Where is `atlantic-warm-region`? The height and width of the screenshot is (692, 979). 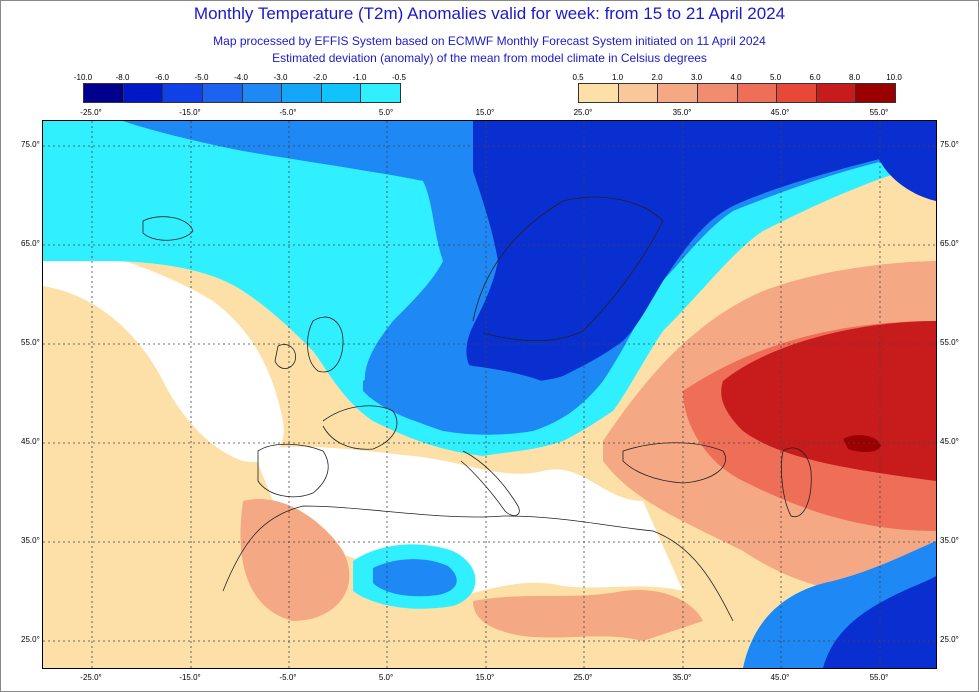
atlantic-warm-region is located at coordinates (143, 474).